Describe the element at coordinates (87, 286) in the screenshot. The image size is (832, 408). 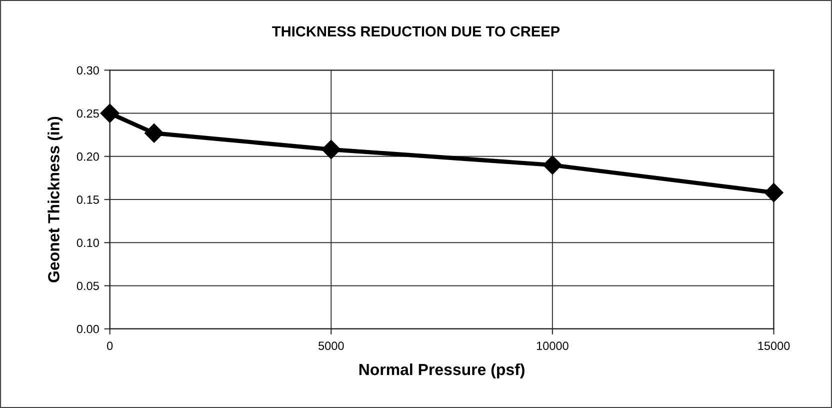
I see `y-tick-label: 0.05` at that location.